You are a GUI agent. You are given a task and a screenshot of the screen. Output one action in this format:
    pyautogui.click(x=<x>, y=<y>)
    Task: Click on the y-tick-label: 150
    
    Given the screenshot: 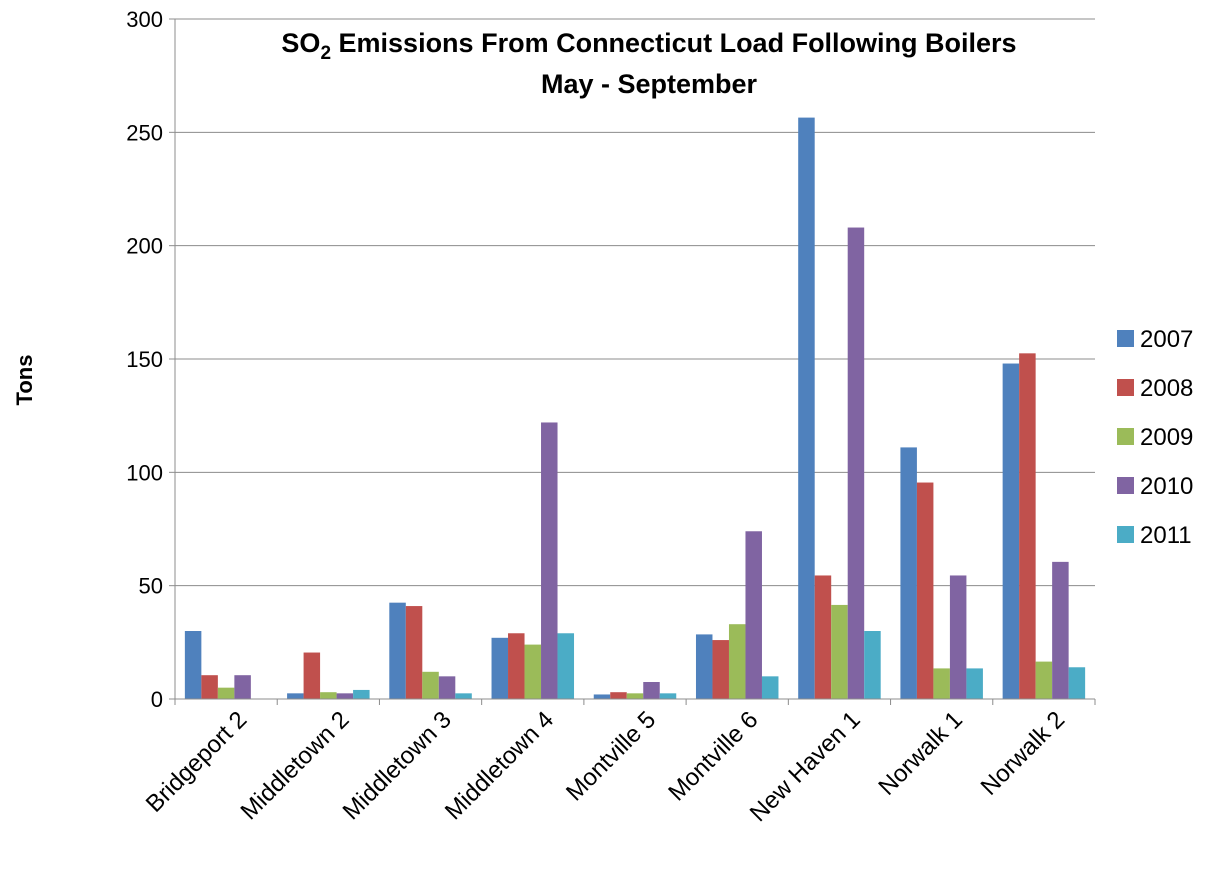 What is the action you would take?
    pyautogui.click(x=144, y=359)
    